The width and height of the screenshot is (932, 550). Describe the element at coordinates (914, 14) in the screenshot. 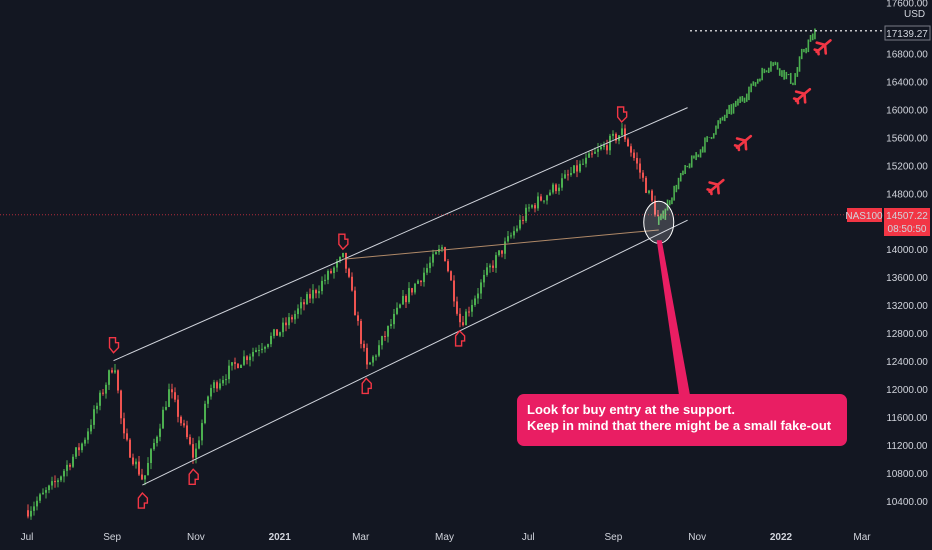

I see `currency-label: USD` at that location.